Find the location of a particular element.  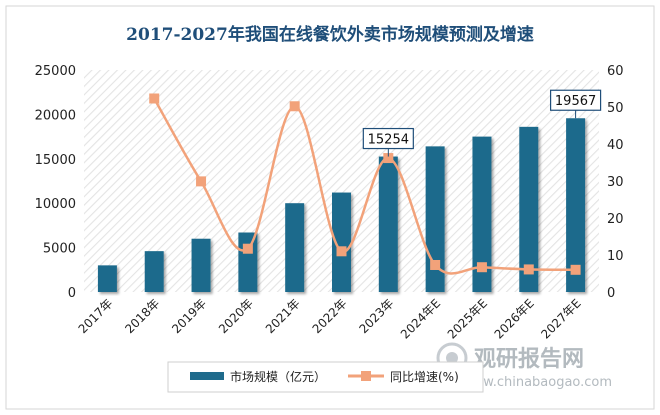

growth-point-2018年 is located at coordinates (154, 98).